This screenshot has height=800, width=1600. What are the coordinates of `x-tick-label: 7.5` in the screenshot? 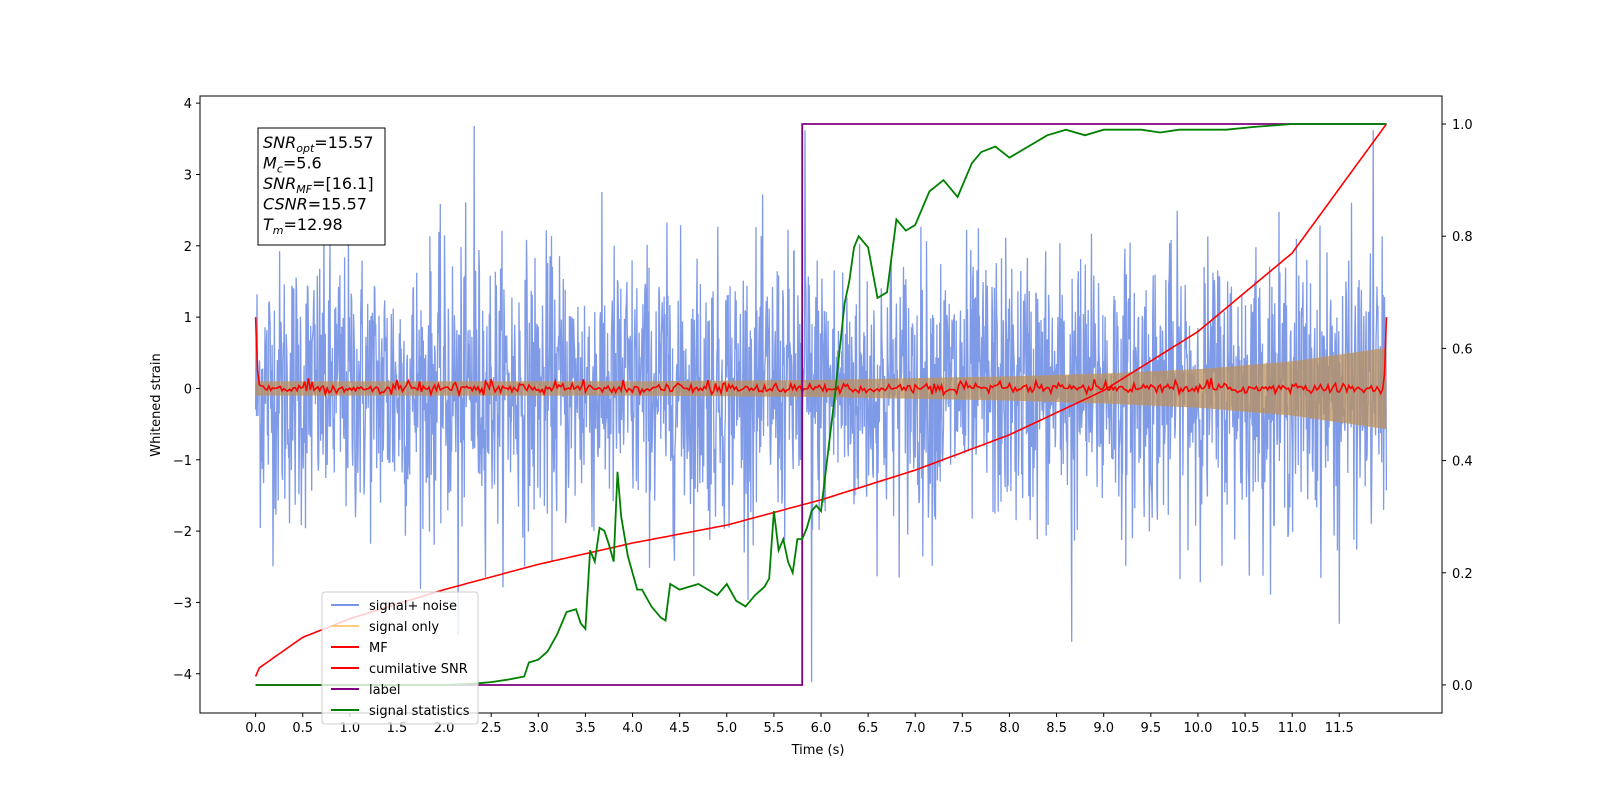 It's located at (962, 728).